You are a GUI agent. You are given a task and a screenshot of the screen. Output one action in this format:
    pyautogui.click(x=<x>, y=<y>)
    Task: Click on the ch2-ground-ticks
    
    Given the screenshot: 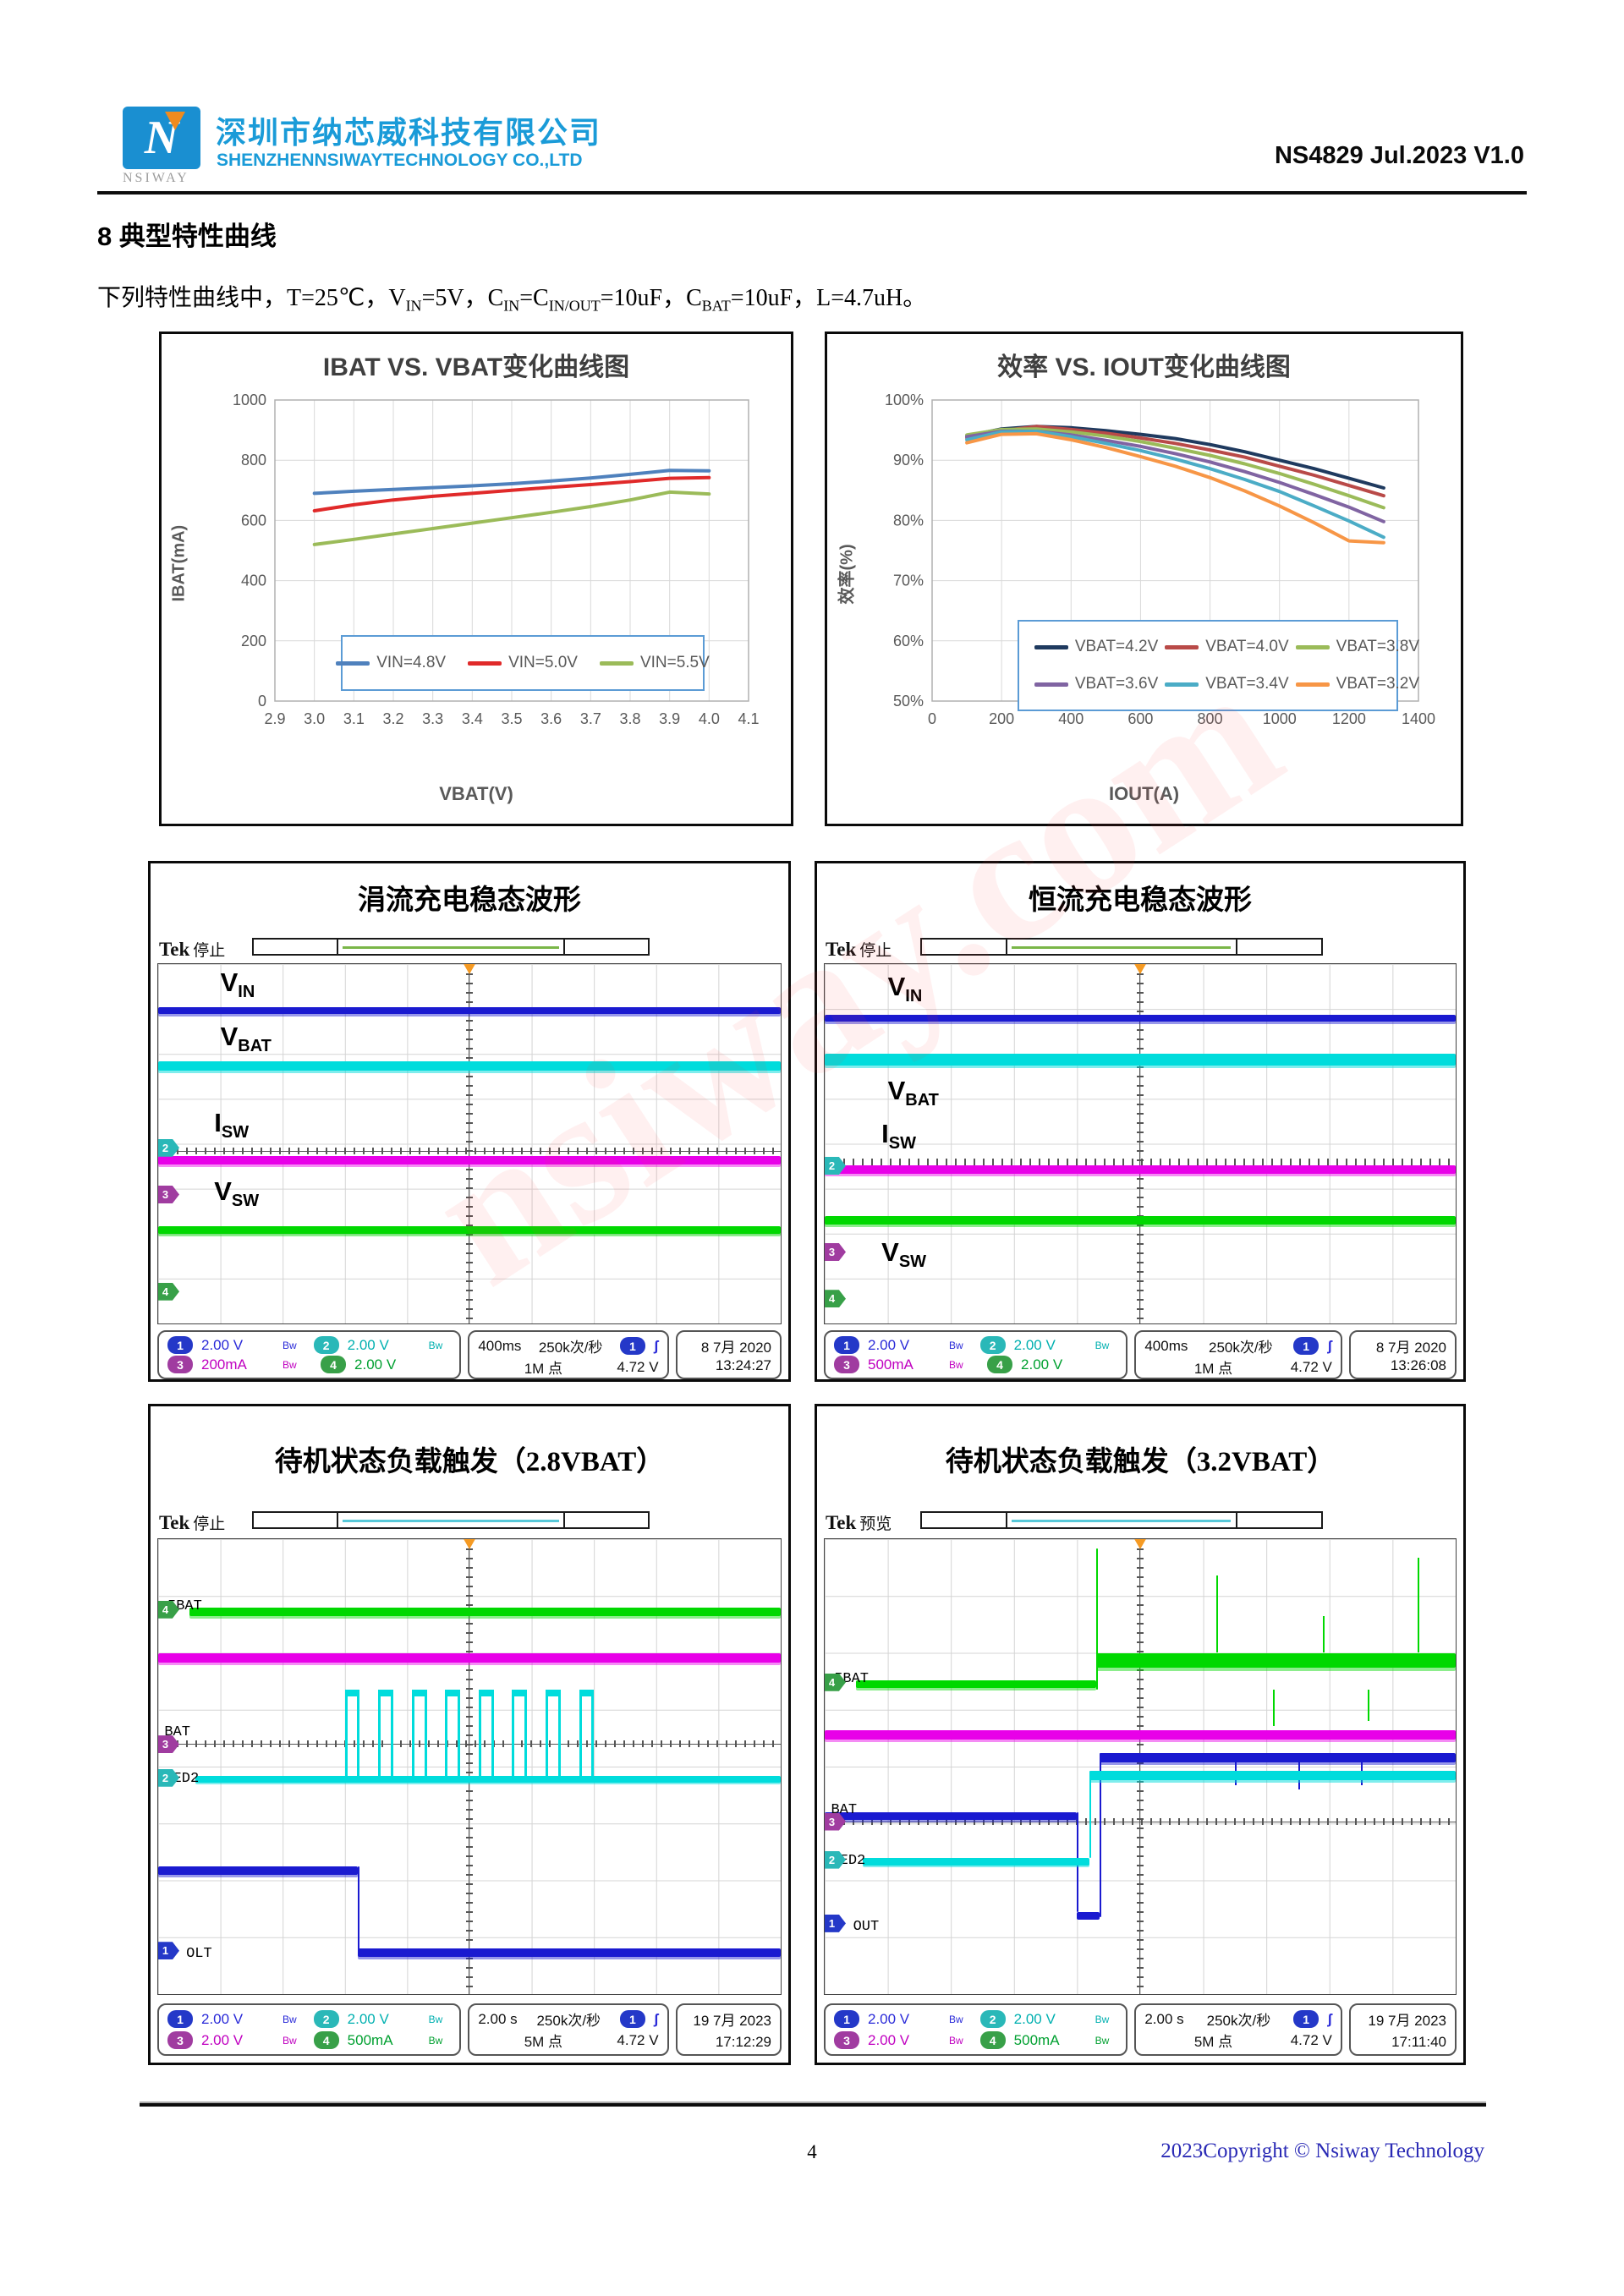 What is the action you would take?
    pyautogui.click(x=1141, y=1161)
    